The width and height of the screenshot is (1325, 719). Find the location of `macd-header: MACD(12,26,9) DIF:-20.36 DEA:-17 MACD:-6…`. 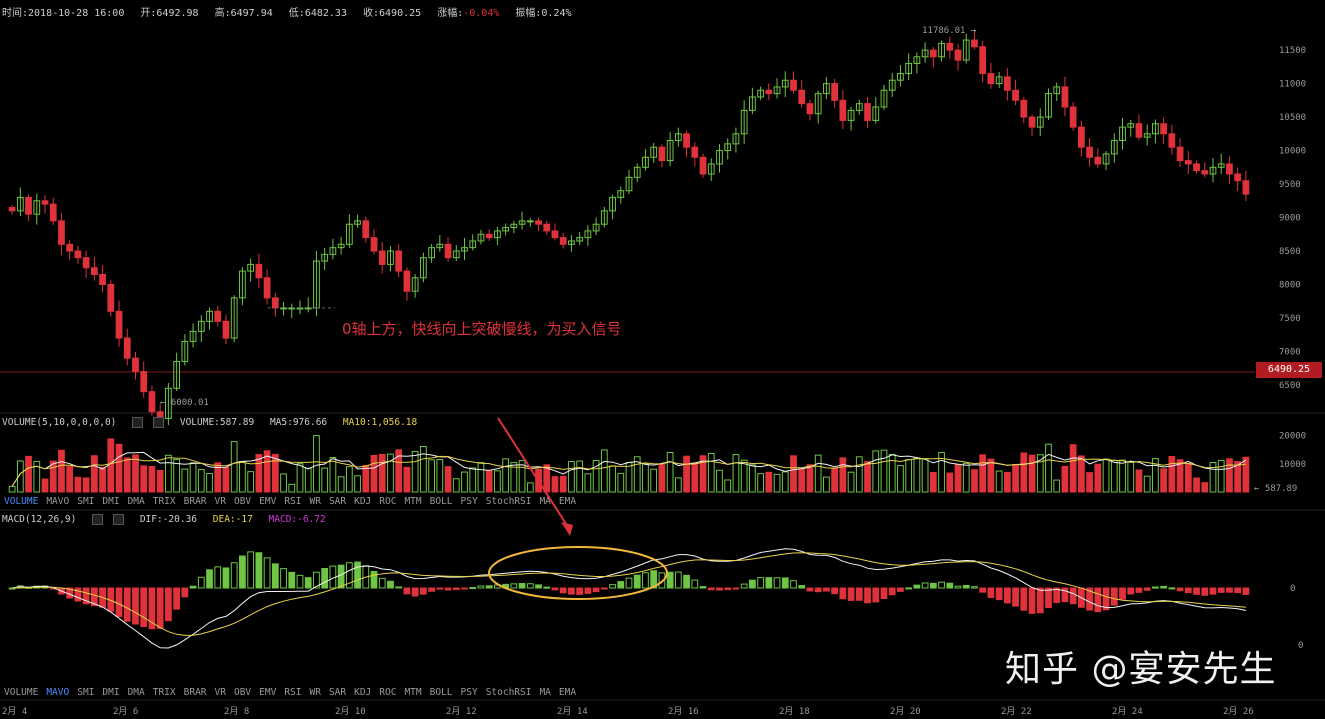

macd-header: MACD(12,26,9) DIF:-20.36 DEA:-17 MACD:-6… is located at coordinates (169, 519).